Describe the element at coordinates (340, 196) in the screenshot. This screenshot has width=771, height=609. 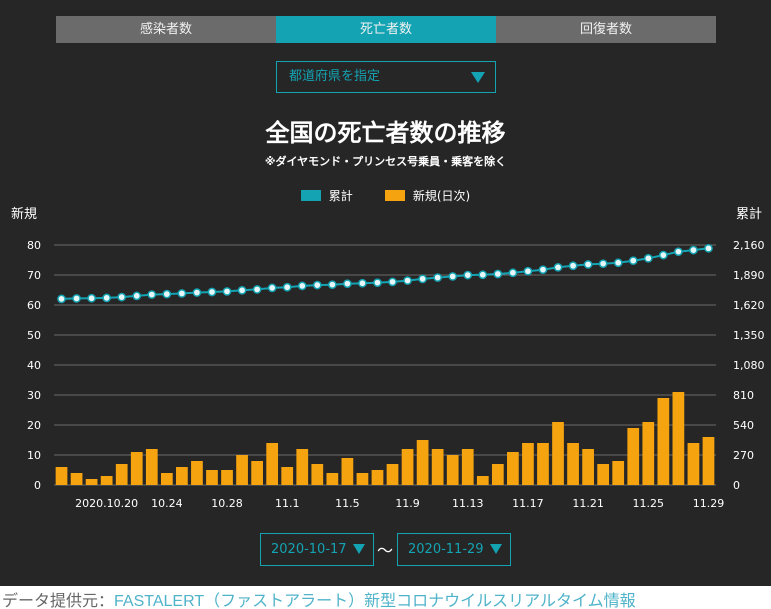
I see `legend-label-cumulative: 累計` at that location.